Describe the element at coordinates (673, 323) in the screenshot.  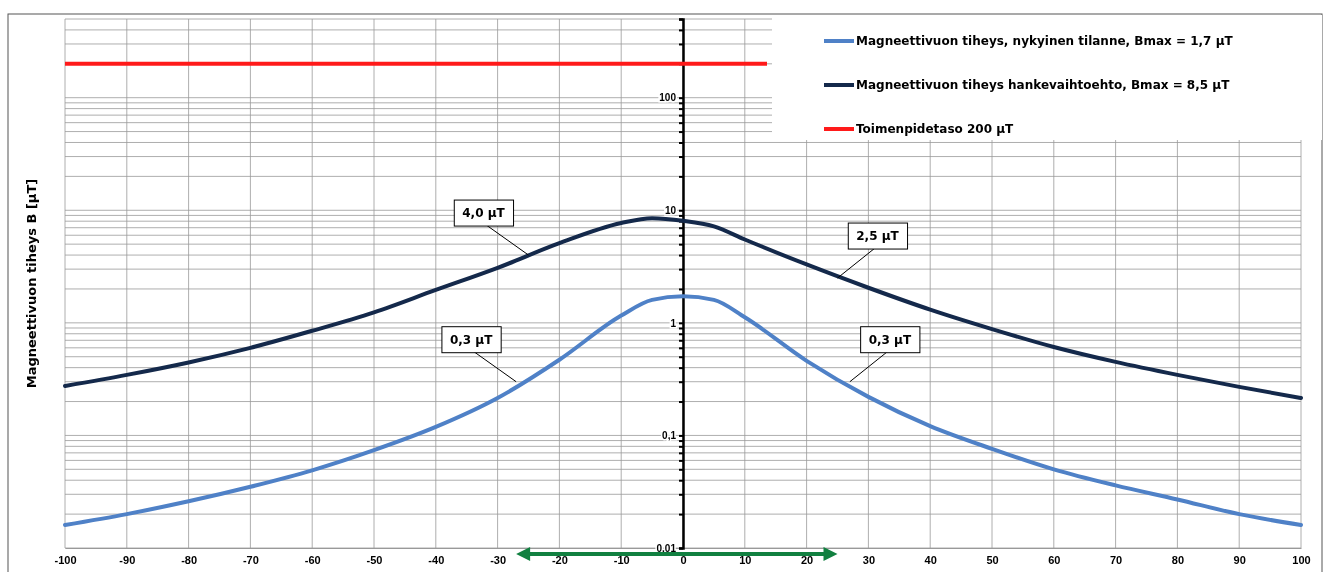
I see `y-tick-label: 1` at that location.